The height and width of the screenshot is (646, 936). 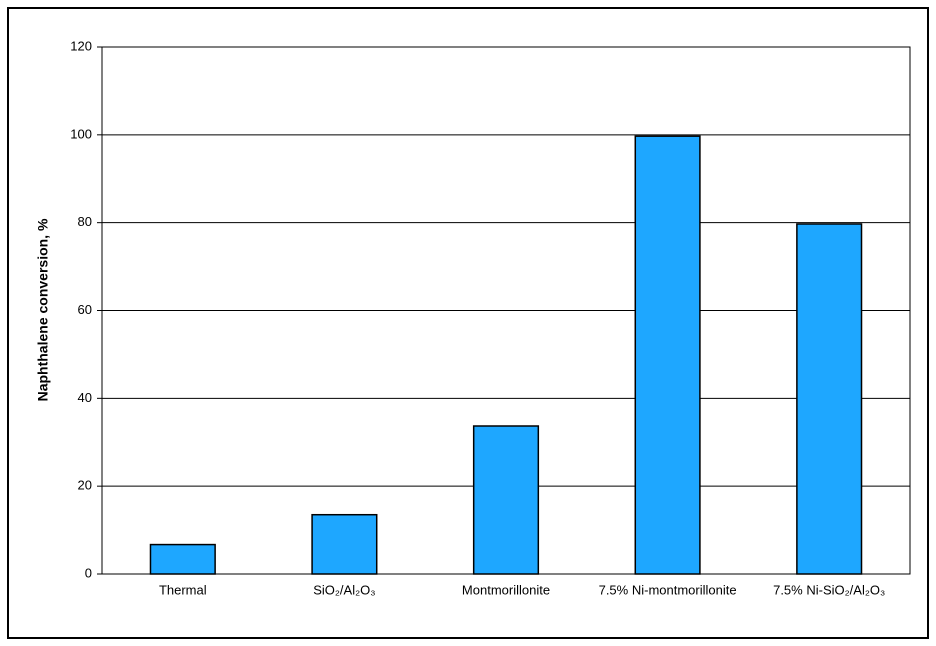 I want to click on x-tick-label: SiO₂/Al₂O₃, so click(x=344, y=589).